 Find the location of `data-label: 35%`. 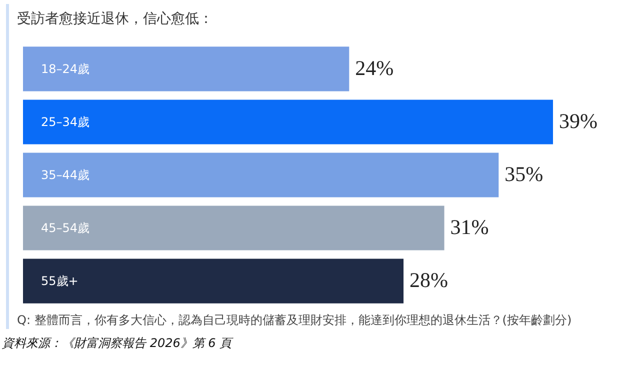

data-label: 35% is located at coordinates (524, 174).